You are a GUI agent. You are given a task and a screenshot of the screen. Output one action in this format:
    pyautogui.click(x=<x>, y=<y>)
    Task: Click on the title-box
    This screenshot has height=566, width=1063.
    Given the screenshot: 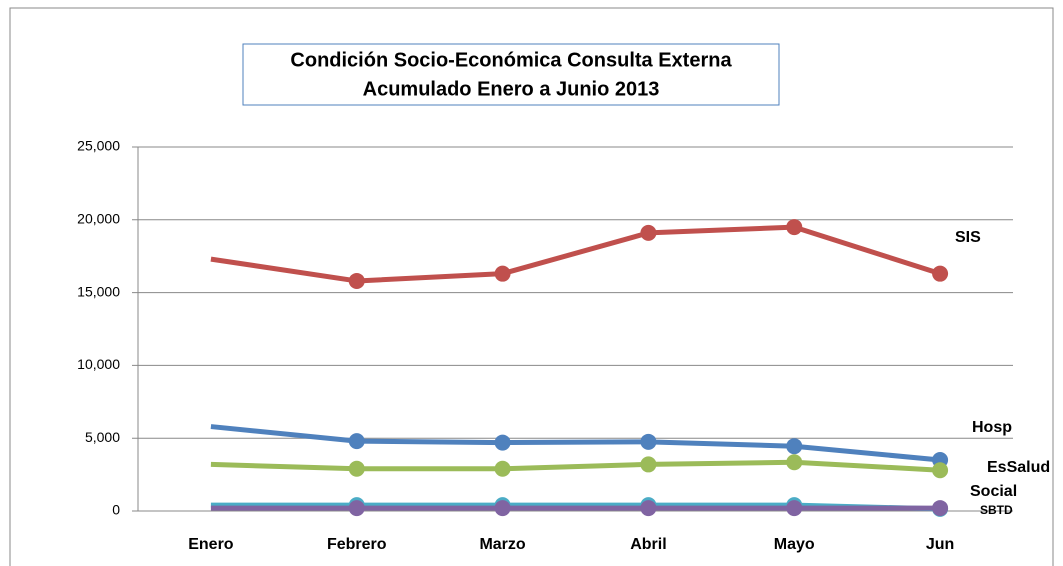 What is the action you would take?
    pyautogui.click(x=511, y=74)
    